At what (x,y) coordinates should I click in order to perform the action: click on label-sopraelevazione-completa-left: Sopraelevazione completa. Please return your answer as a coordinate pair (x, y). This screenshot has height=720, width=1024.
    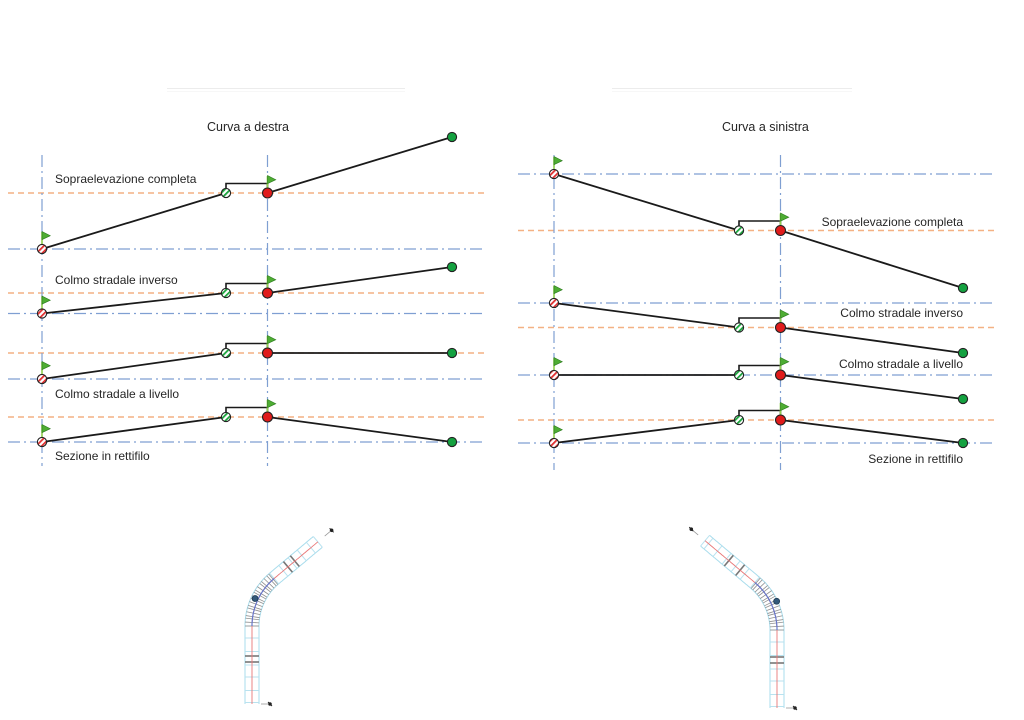
    Looking at the image, I should click on (126, 179).